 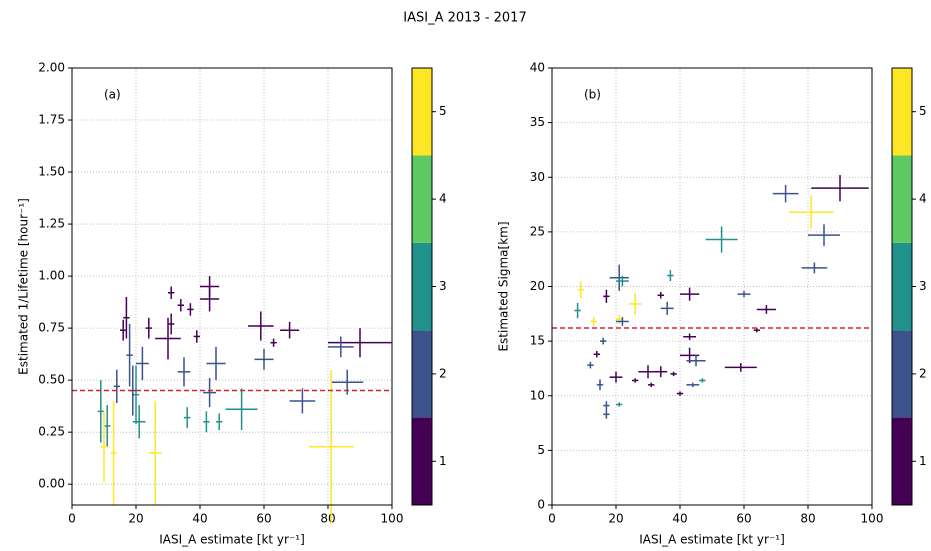 What do you see at coordinates (464, 18) in the screenshot?
I see `figure-title: IASI_A 2013 - 2017` at bounding box center [464, 18].